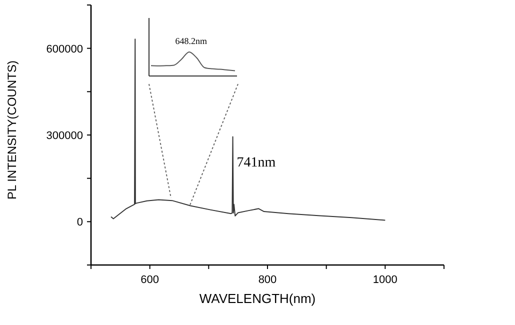 This screenshot has width=515, height=325. Describe the element at coordinates (64, 136) in the screenshot. I see `y-tick-label: 300000` at that location.